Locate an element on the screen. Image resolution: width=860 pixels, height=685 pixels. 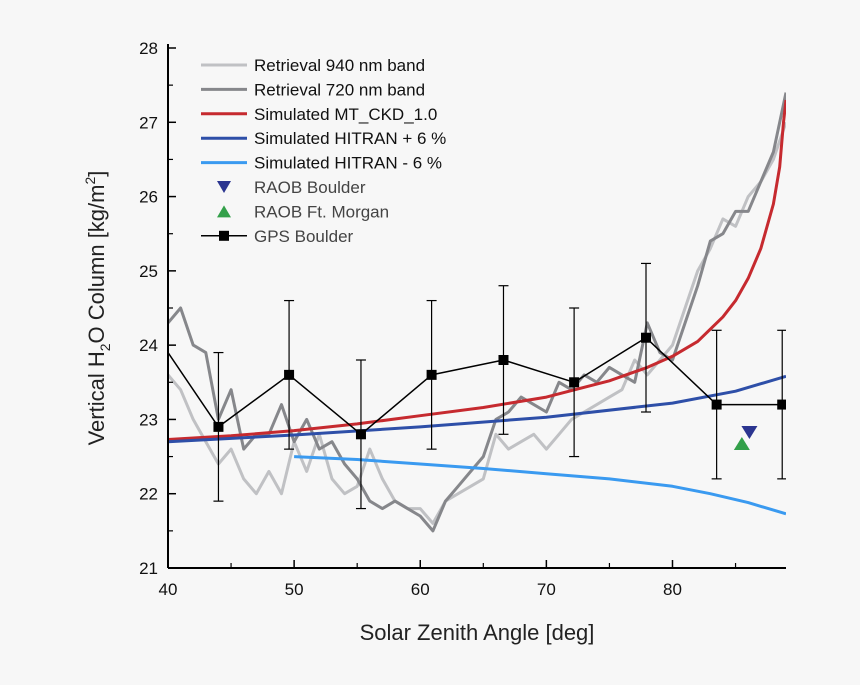
x-tick-label: 50 is located at coordinates (294, 589).